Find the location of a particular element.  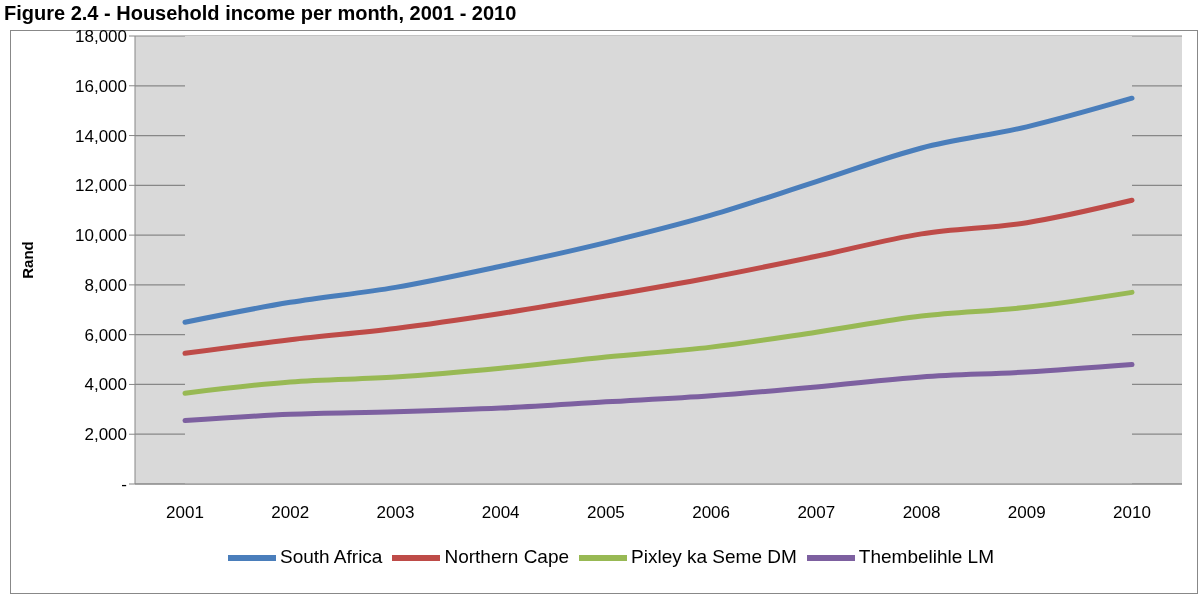

chart-title: Figure 2.4 - Household income per month, 2001 - 2010 is located at coordinates (260, 13).